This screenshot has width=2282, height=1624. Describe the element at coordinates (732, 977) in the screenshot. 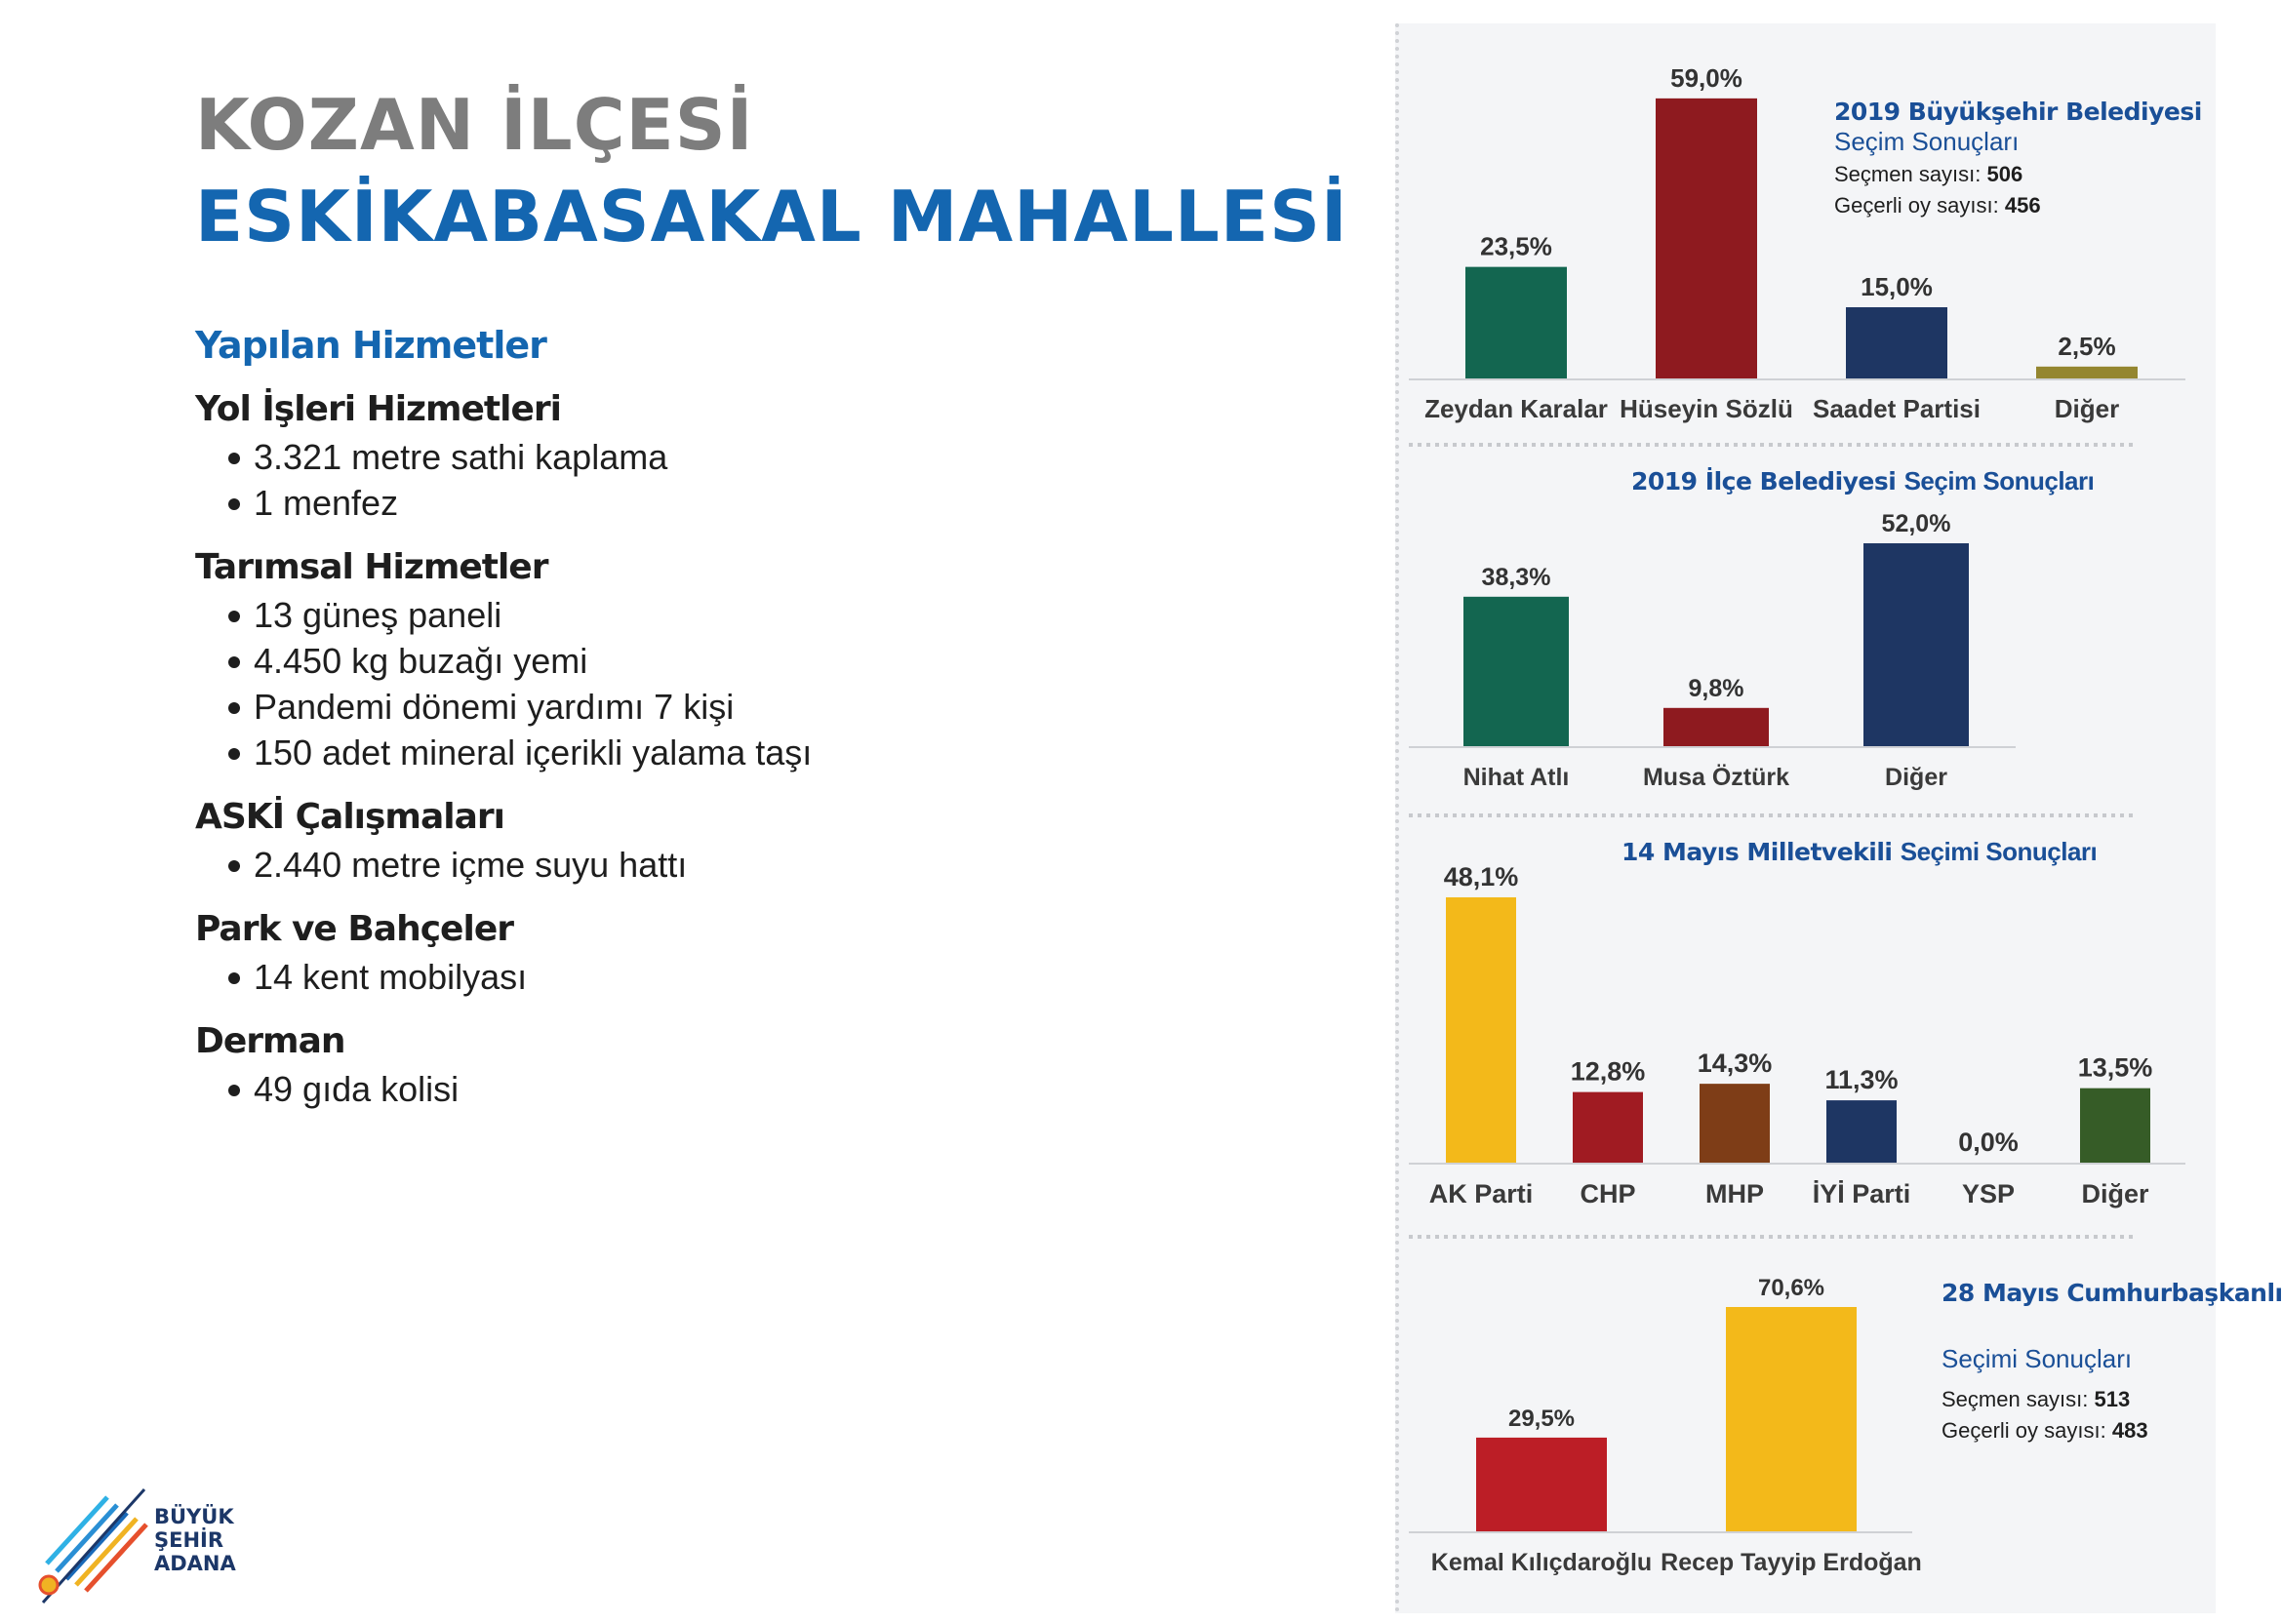

I see `service-item: 14 kent mobilyası` at that location.